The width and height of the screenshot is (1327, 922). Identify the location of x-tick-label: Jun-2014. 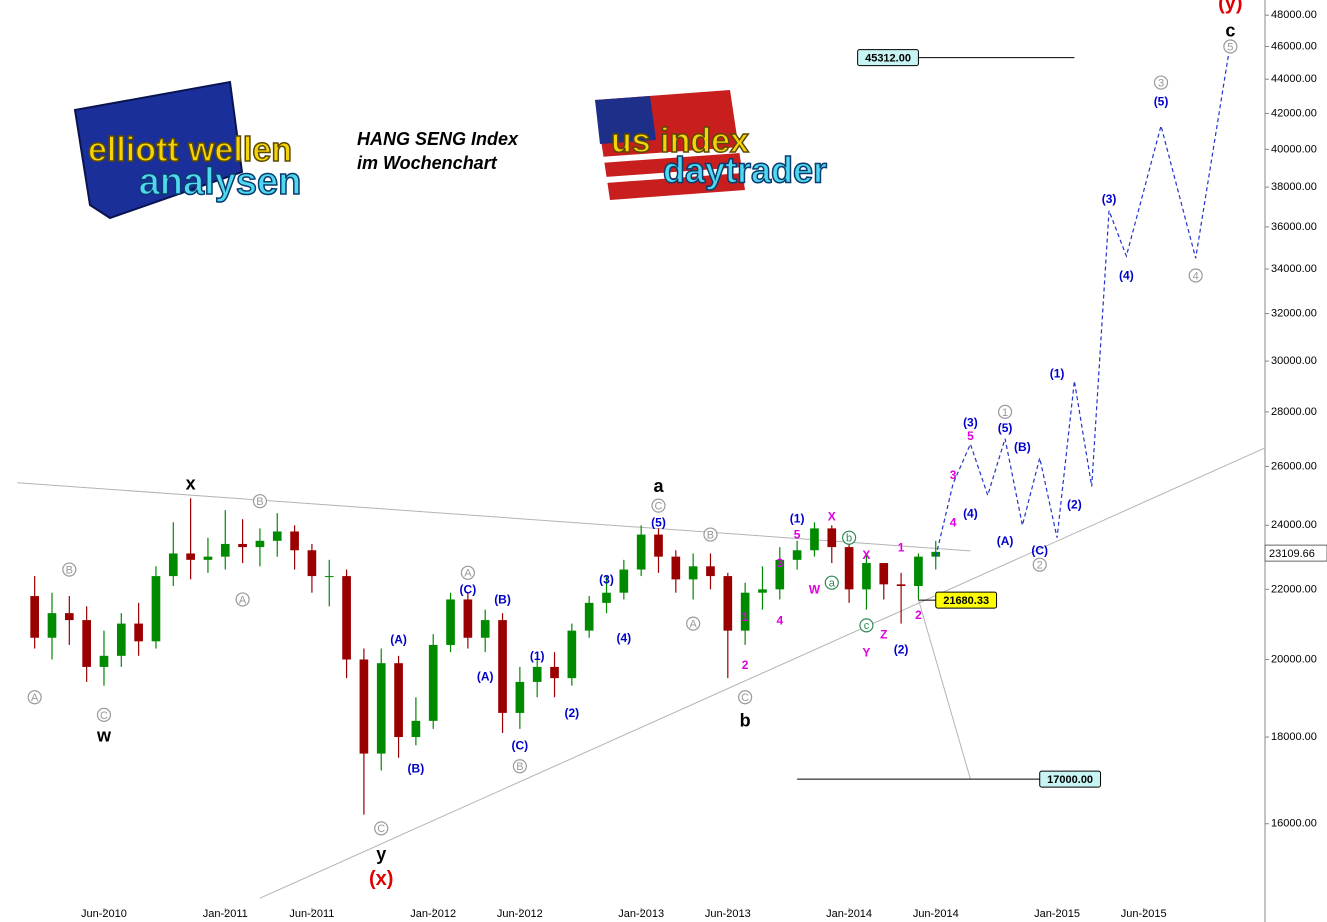
(936, 914).